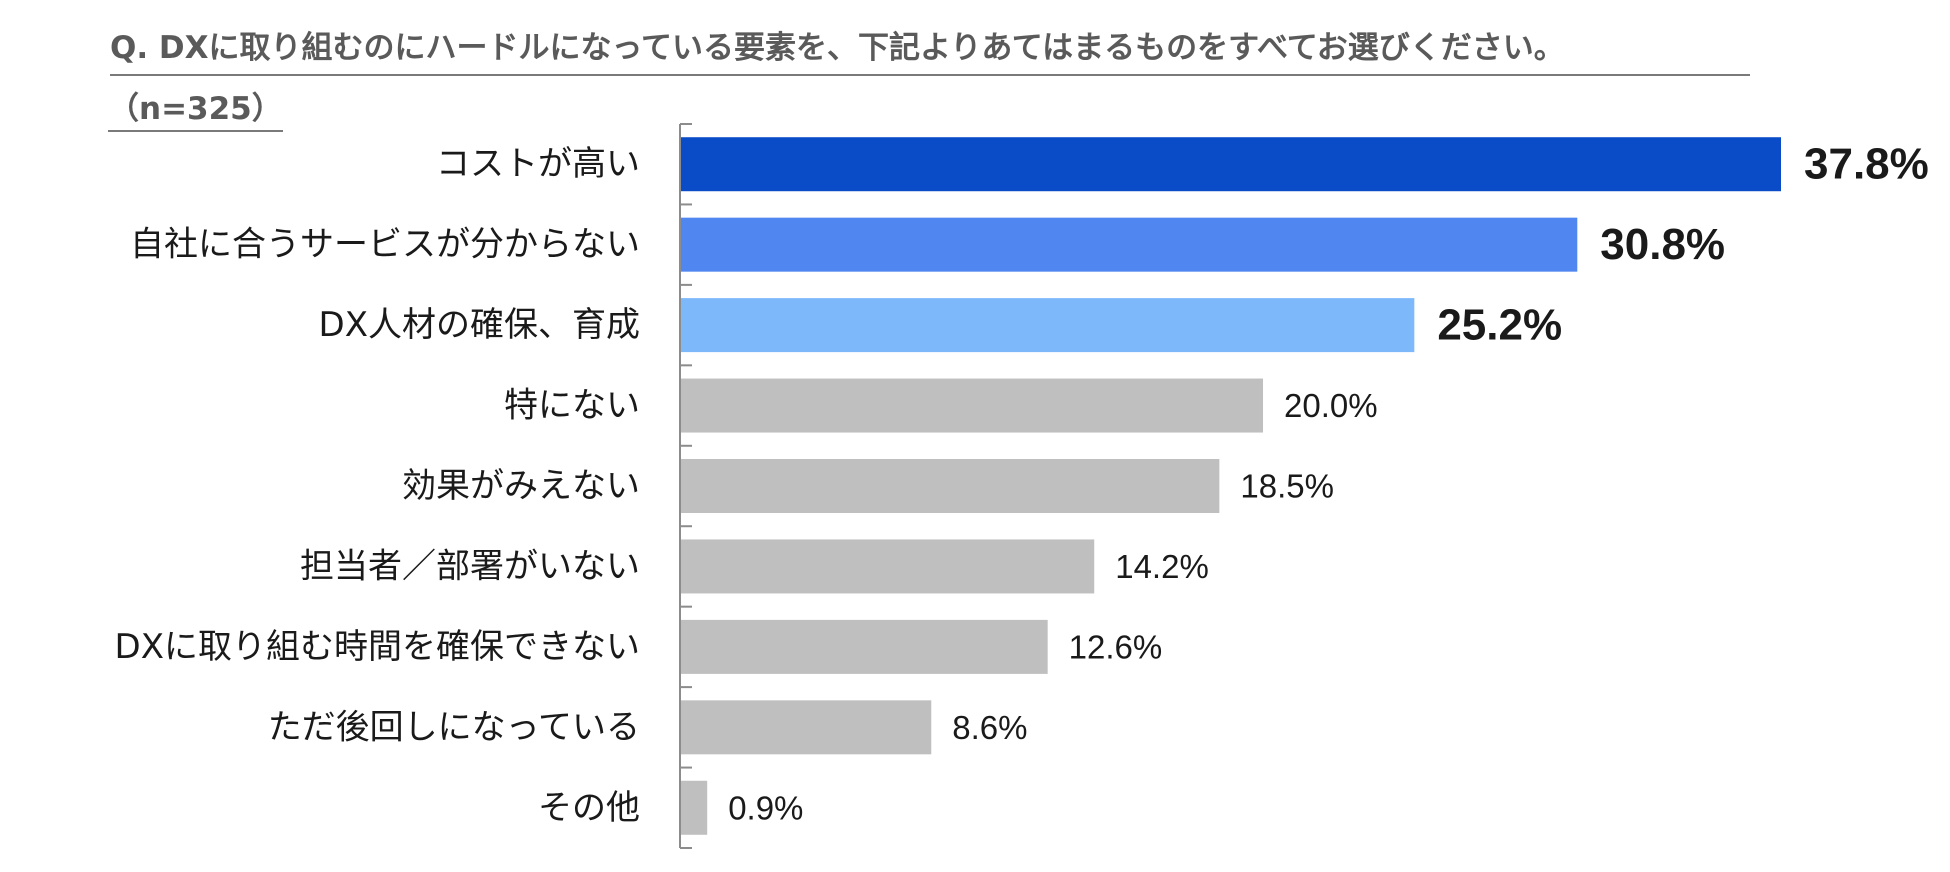 This screenshot has height=872, width=1950. Describe the element at coordinates (685, 486) in the screenshot. I see `axis-layer` at that location.